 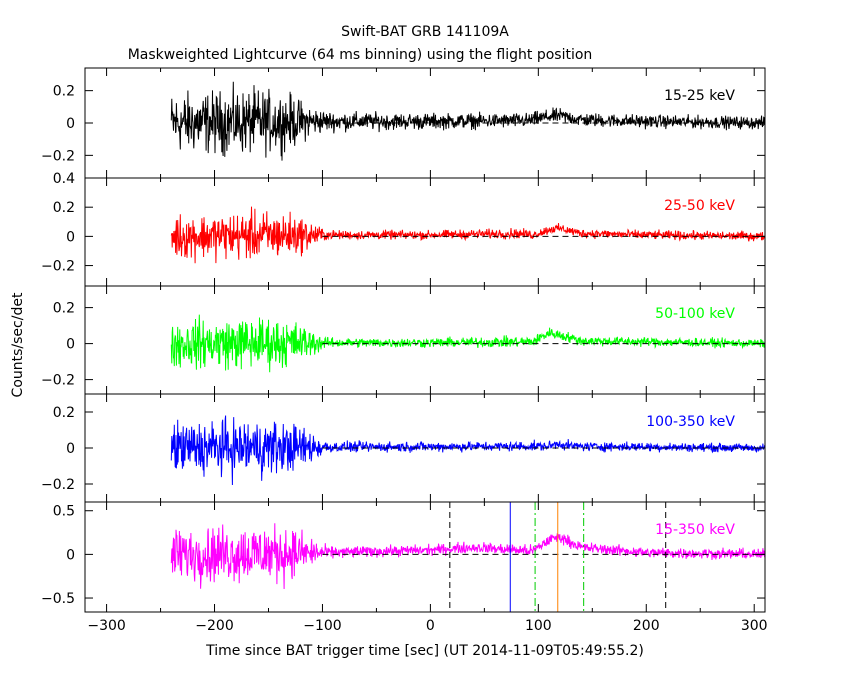 I want to click on y-tick-label: 0.4, so click(x=64, y=179).